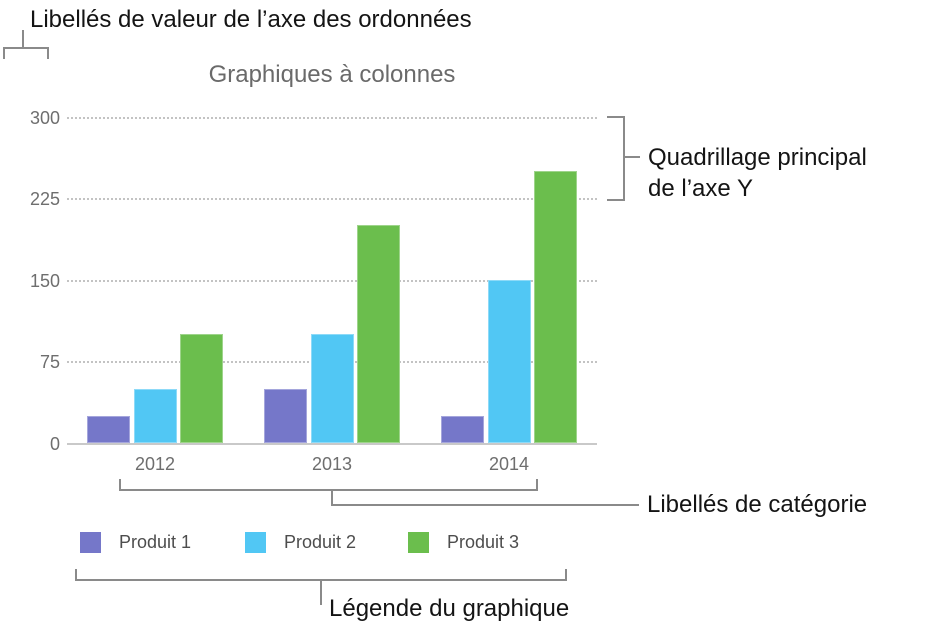  I want to click on x-axis-baseline, so click(332, 444).